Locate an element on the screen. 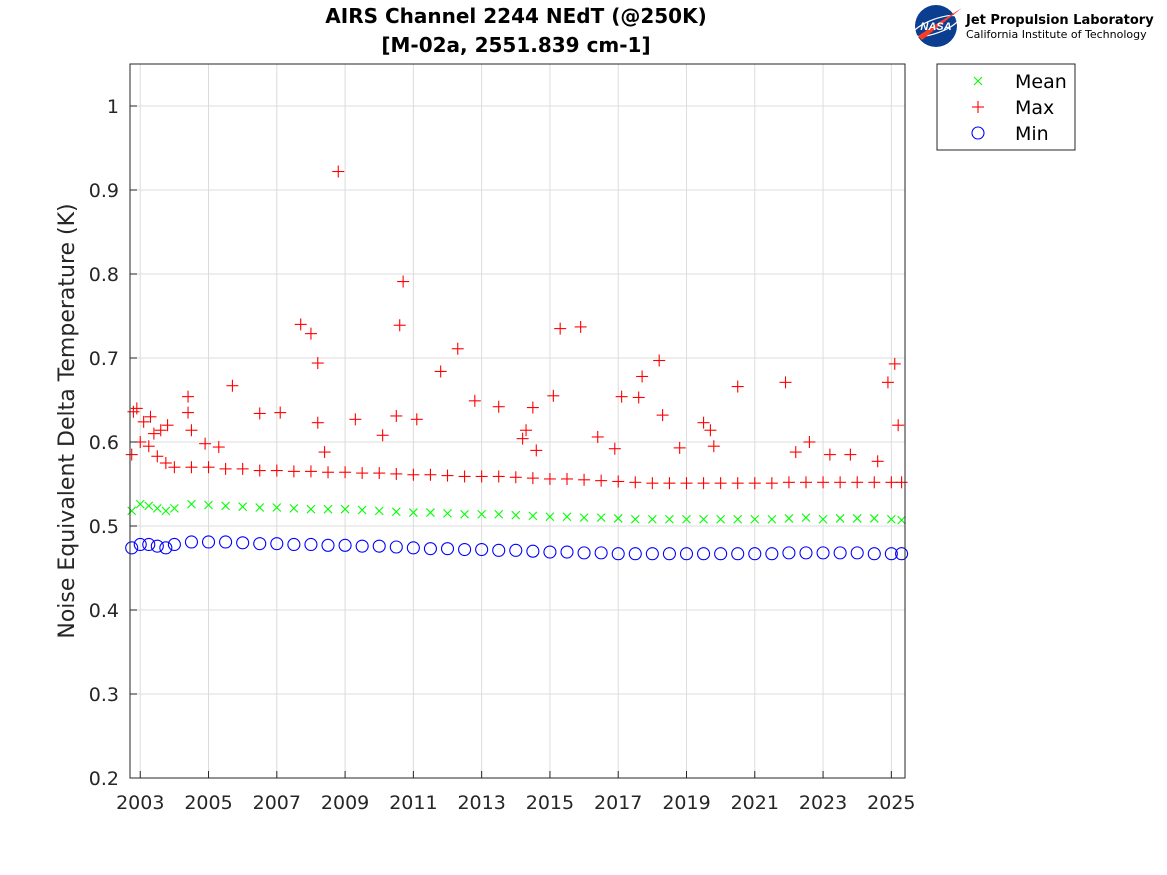 Image resolution: width=1167 pixels, height=875 pixels. legend-marker-mean is located at coordinates (978, 81).